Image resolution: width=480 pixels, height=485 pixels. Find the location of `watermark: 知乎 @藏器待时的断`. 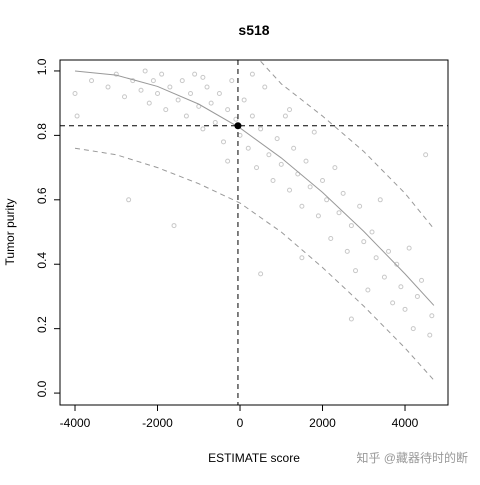

watermark: 知乎 @藏器待时的断 is located at coordinates (412, 457).